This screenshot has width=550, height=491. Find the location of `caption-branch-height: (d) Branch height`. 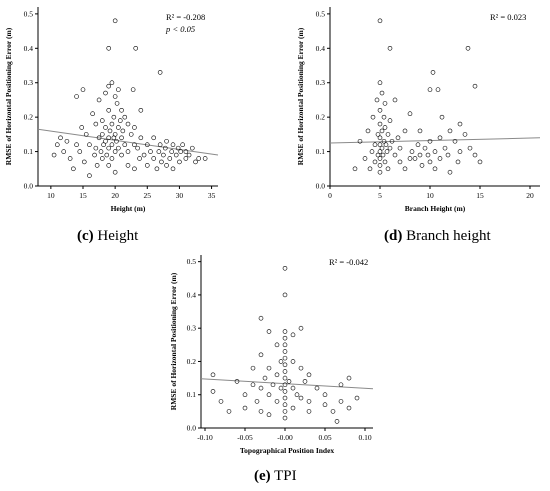

caption-branch-height: (d) Branch height is located at coordinates (437, 236).